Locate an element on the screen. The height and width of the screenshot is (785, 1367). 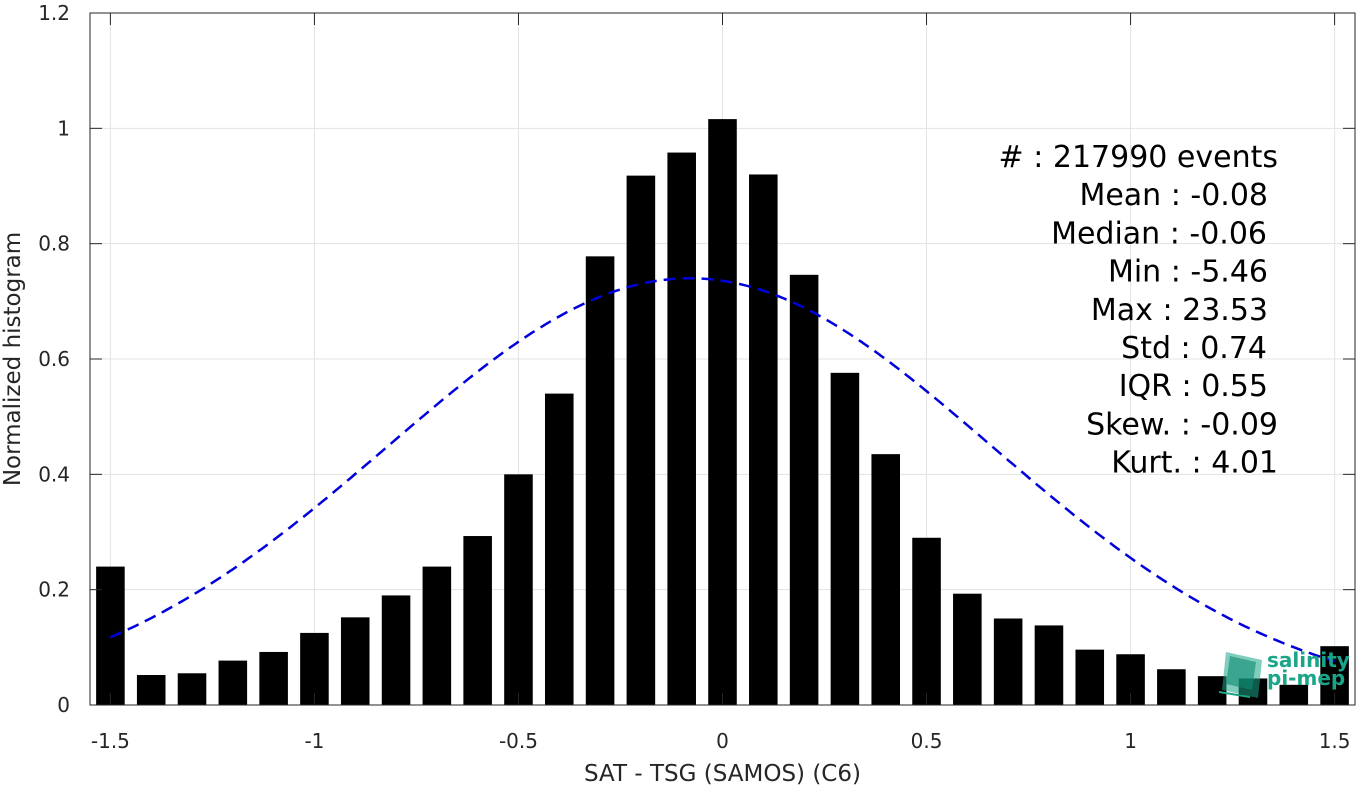
x-tick-labels: -1.5 -1 -0.5 0 0.5 1 1.5 is located at coordinates (721, 741).